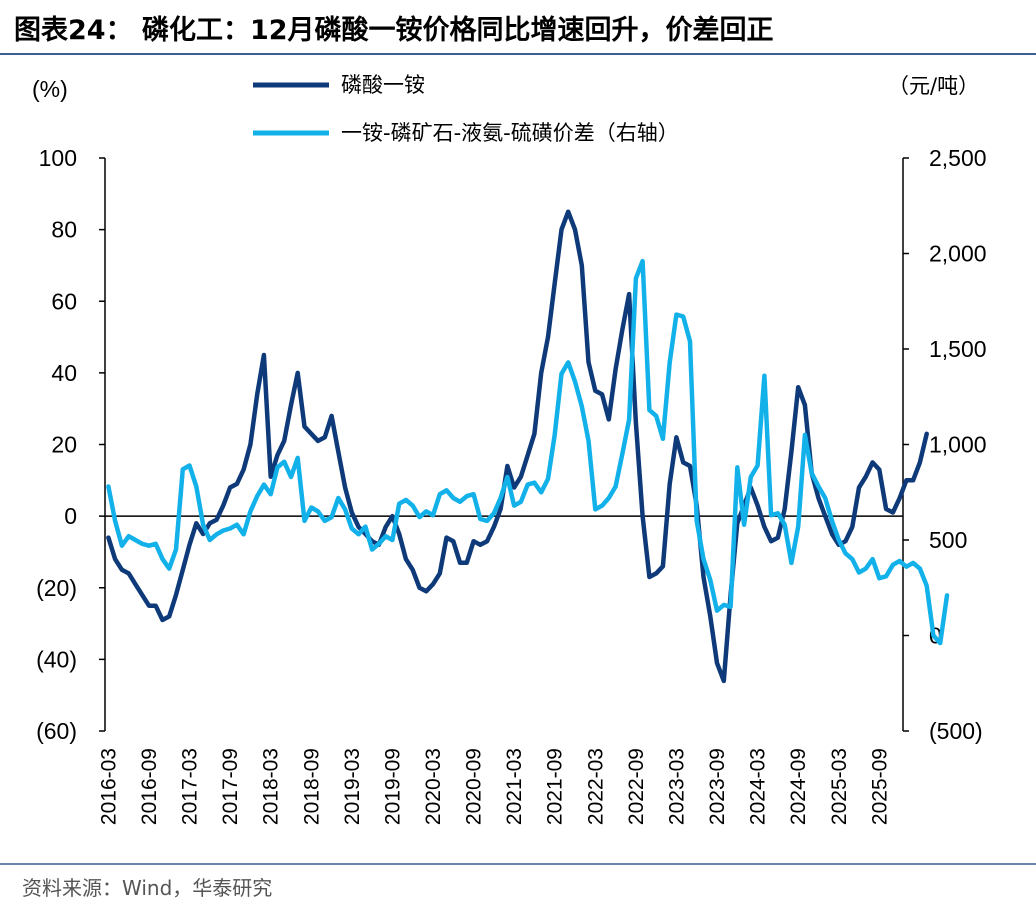 The image size is (1036, 916). What do you see at coordinates (758, 786) in the screenshot?
I see `x-tick-label: 2024-03` at bounding box center [758, 786].